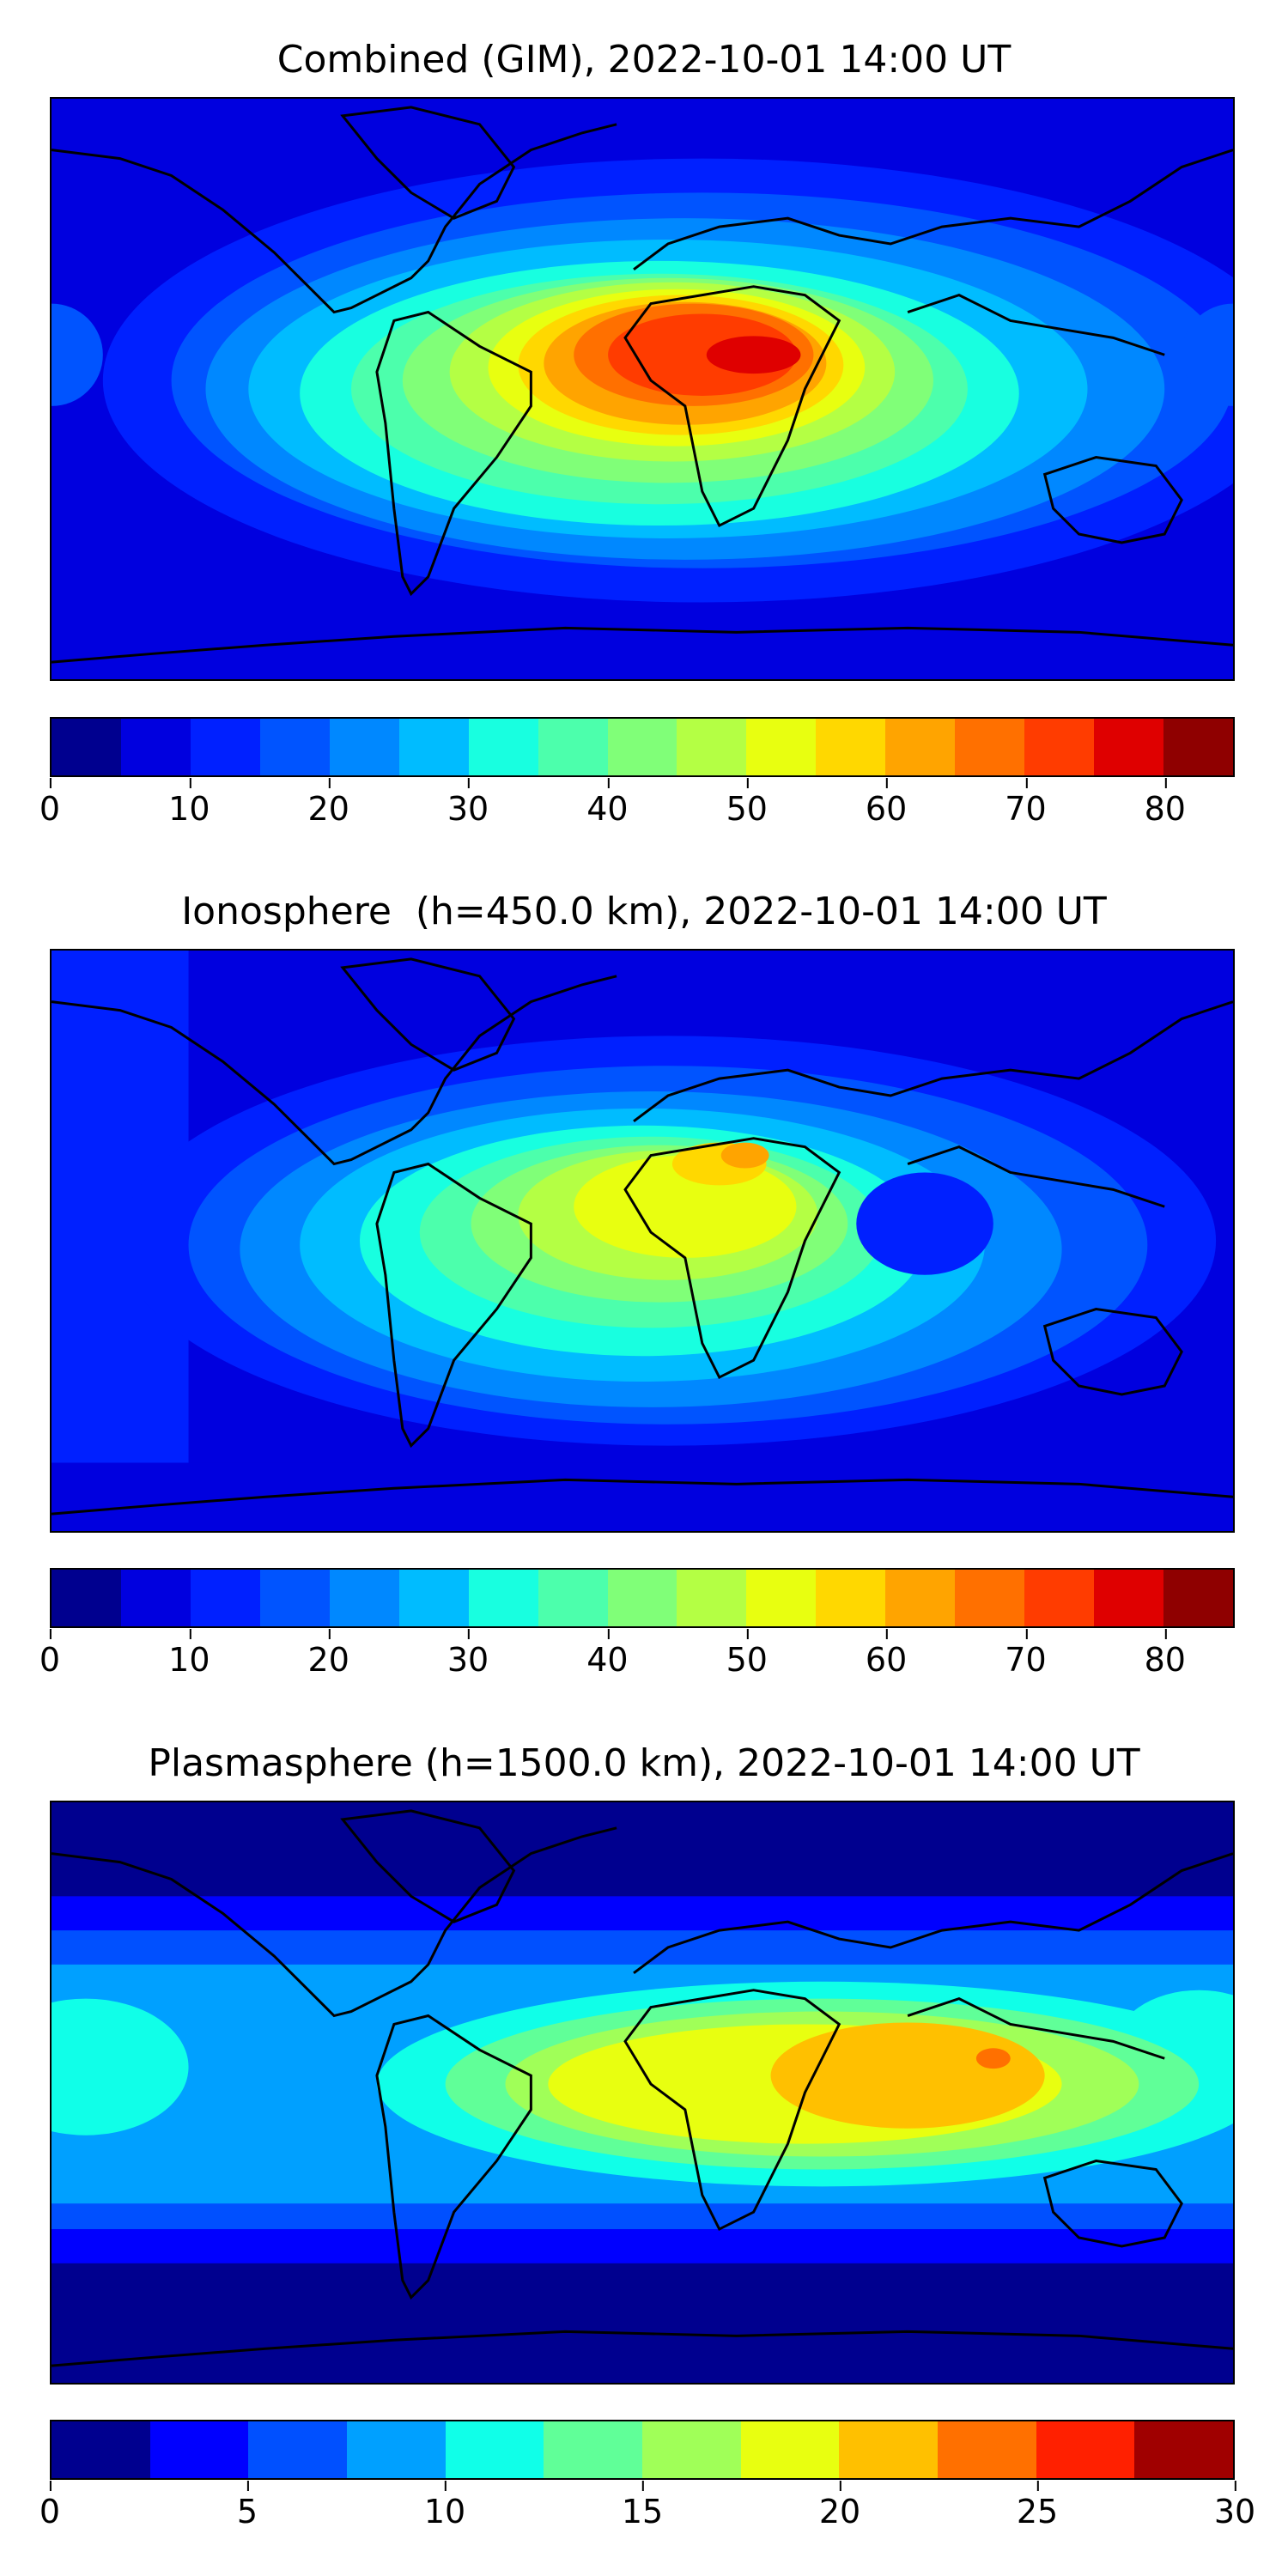 This screenshot has width=1288, height=2576. Describe the element at coordinates (247, 2506) in the screenshot. I see `colorbar-tick-label: 5` at that location.